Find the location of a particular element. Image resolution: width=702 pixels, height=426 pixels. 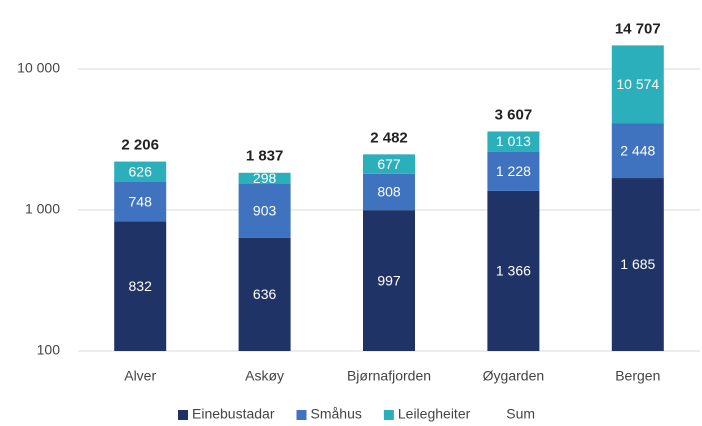

segment-label: 677 is located at coordinates (389, 164).